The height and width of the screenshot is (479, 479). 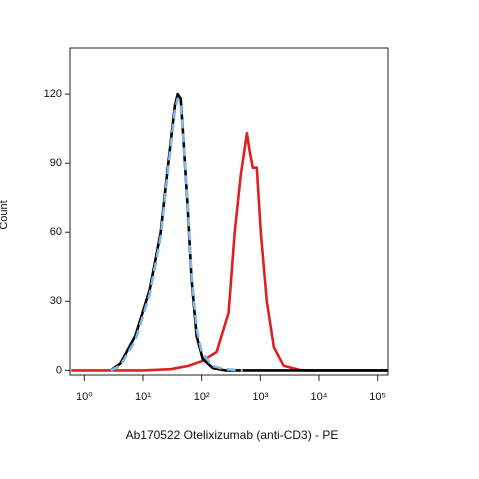 I want to click on x-tick-label: 10², so click(x=202, y=397).